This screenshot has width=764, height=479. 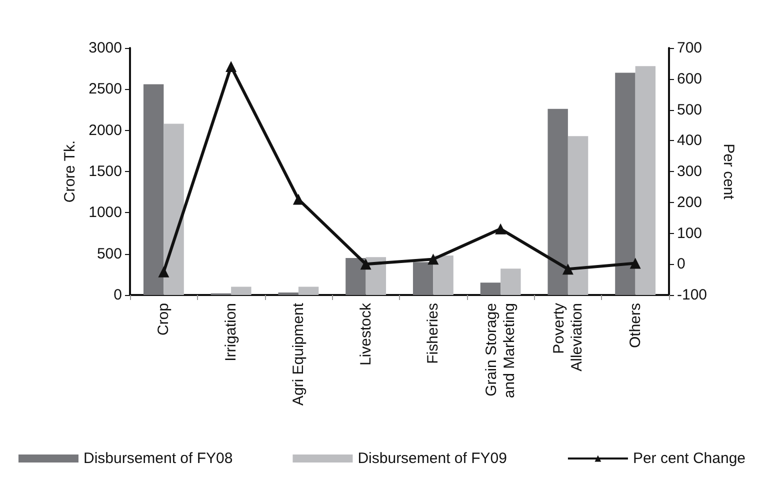 What do you see at coordinates (681, 264) in the screenshot?
I see `y2-tick-label: 0` at bounding box center [681, 264].